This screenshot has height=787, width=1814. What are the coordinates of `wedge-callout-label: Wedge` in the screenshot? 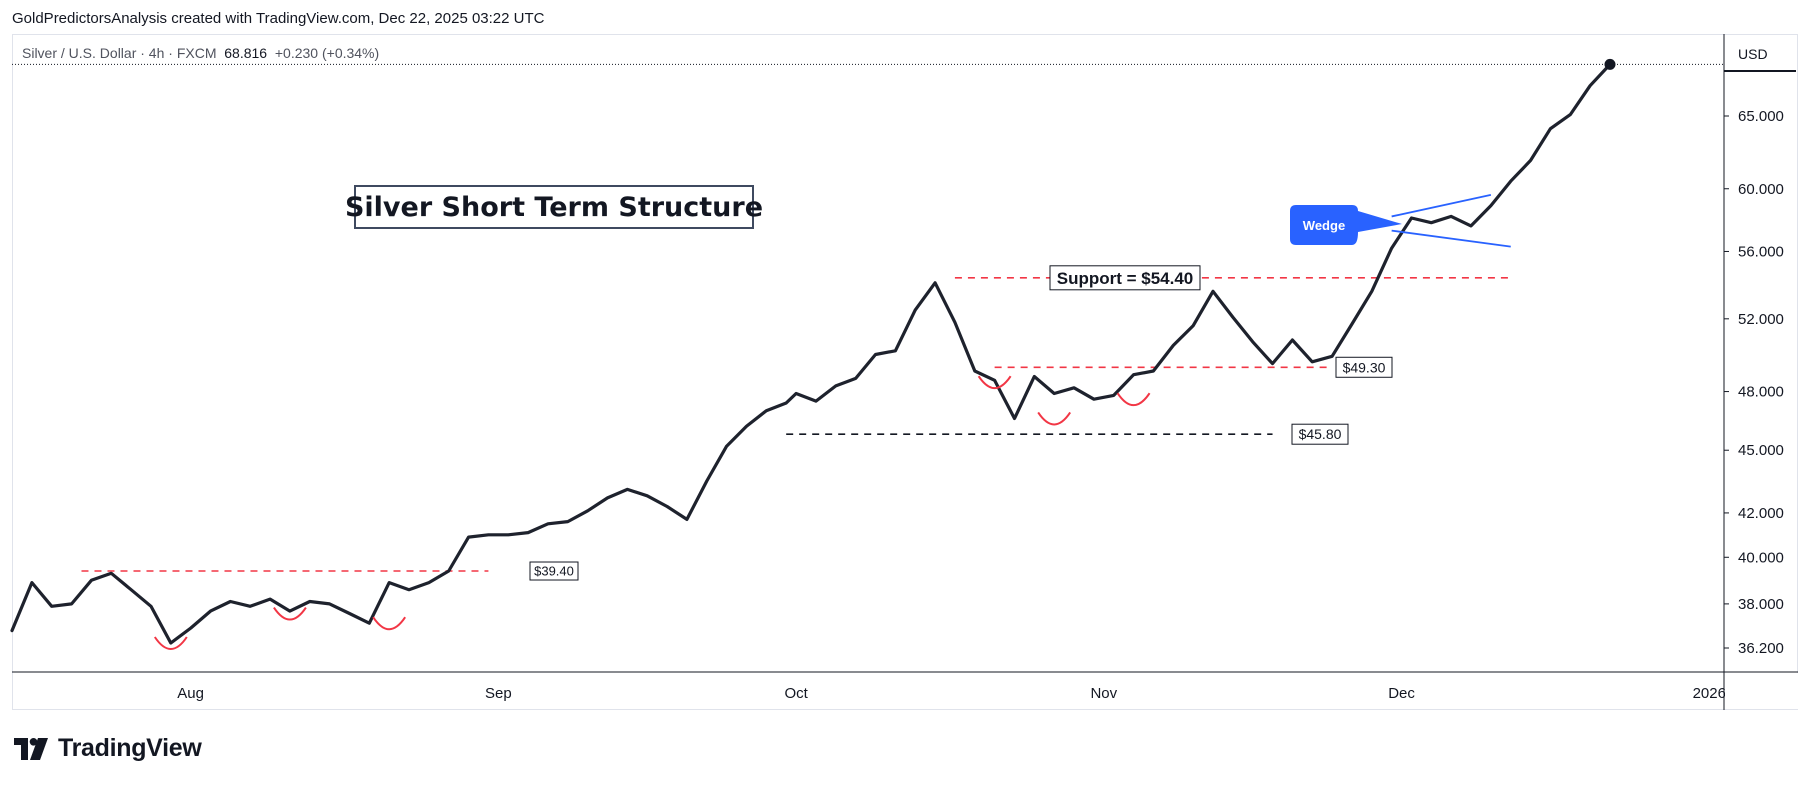 It's located at (1324, 225).